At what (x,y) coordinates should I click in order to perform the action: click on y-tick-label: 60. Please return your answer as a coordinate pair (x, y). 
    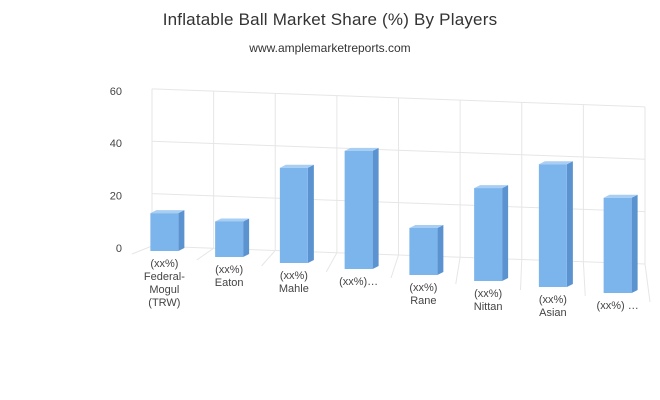
    Looking at the image, I should click on (116, 92).